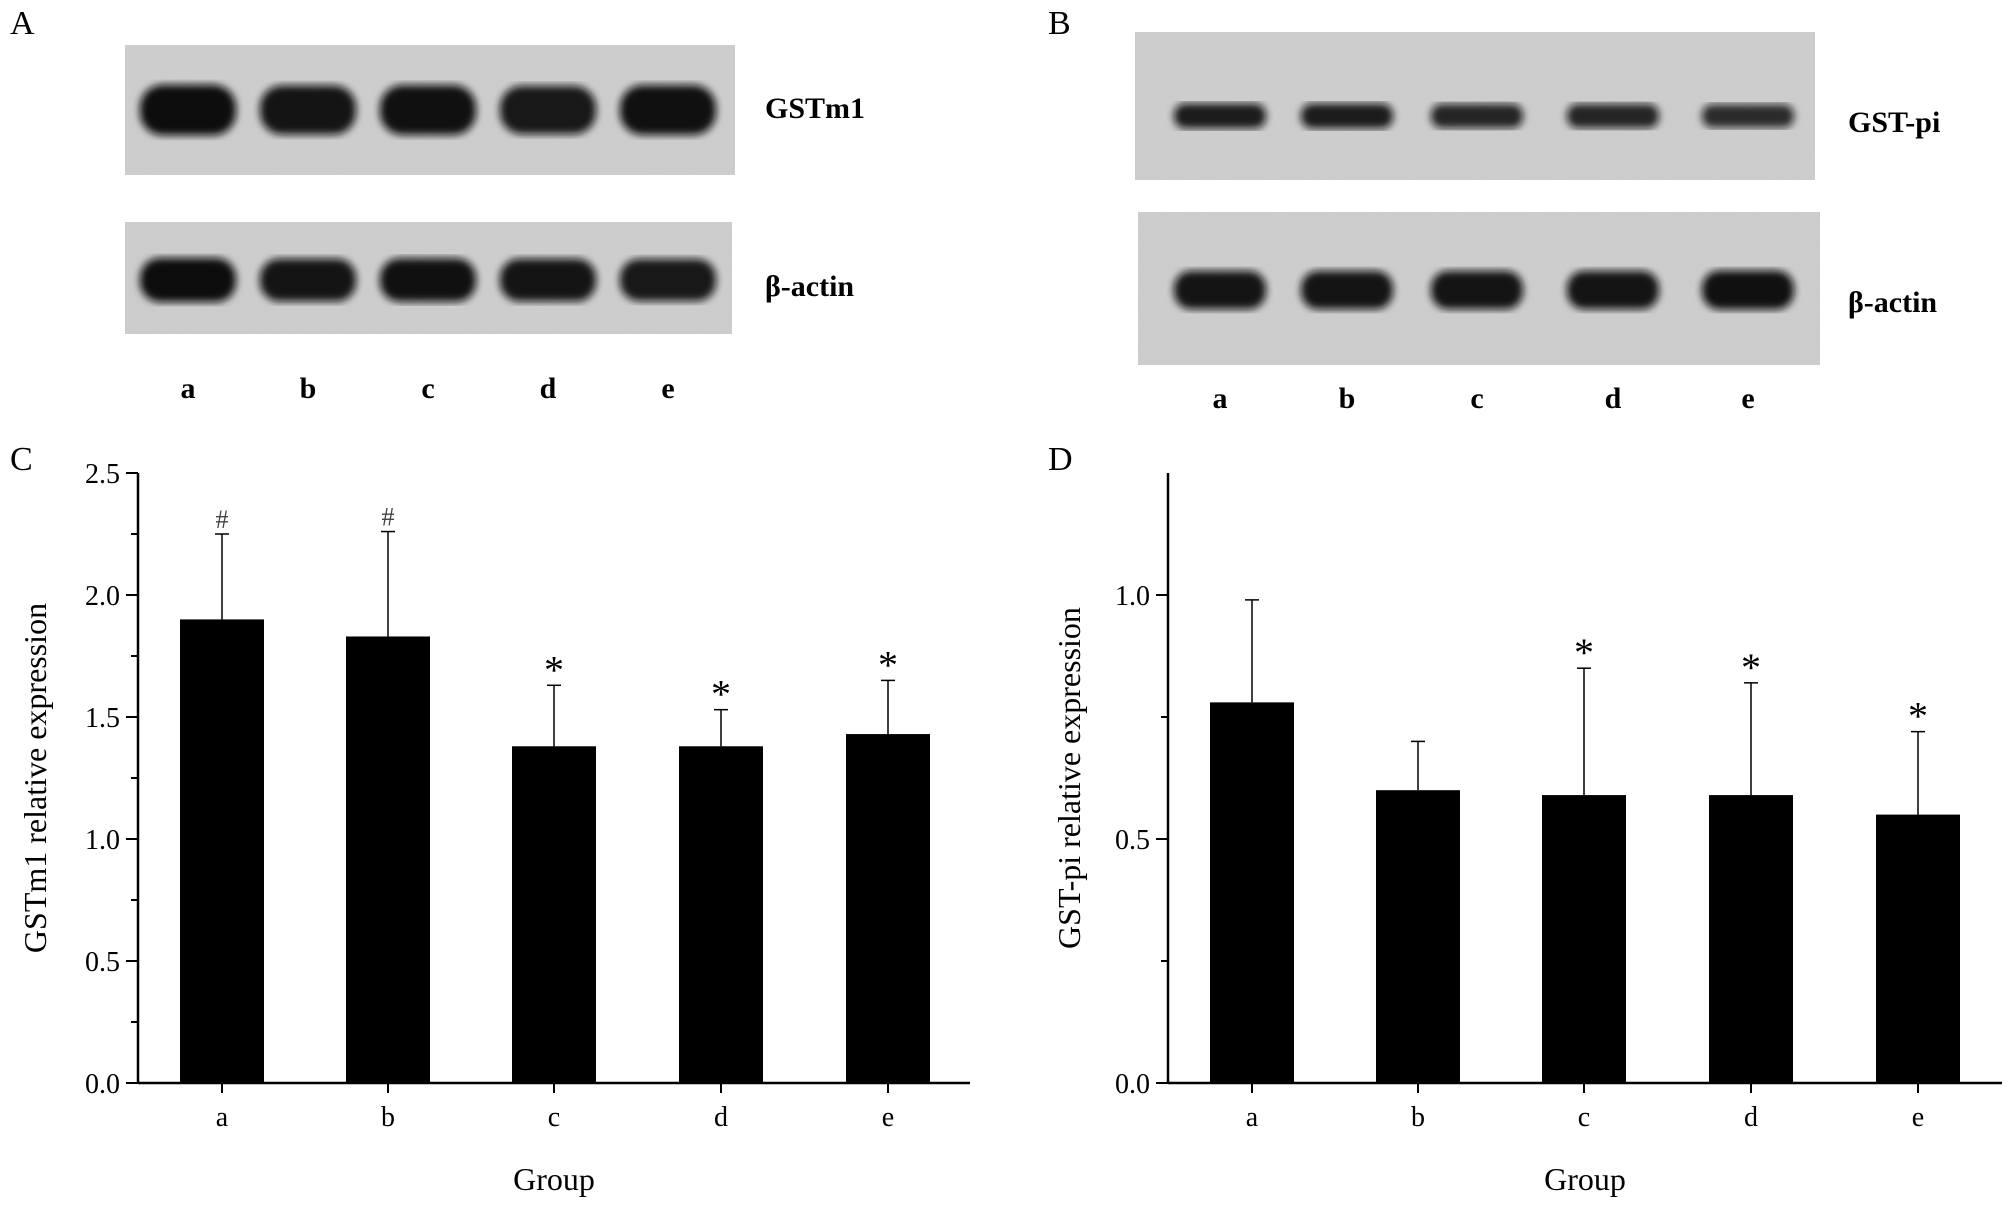 The height and width of the screenshot is (1208, 2008). What do you see at coordinates (1060, 459) in the screenshot?
I see `panel-letter-d: D` at bounding box center [1060, 459].